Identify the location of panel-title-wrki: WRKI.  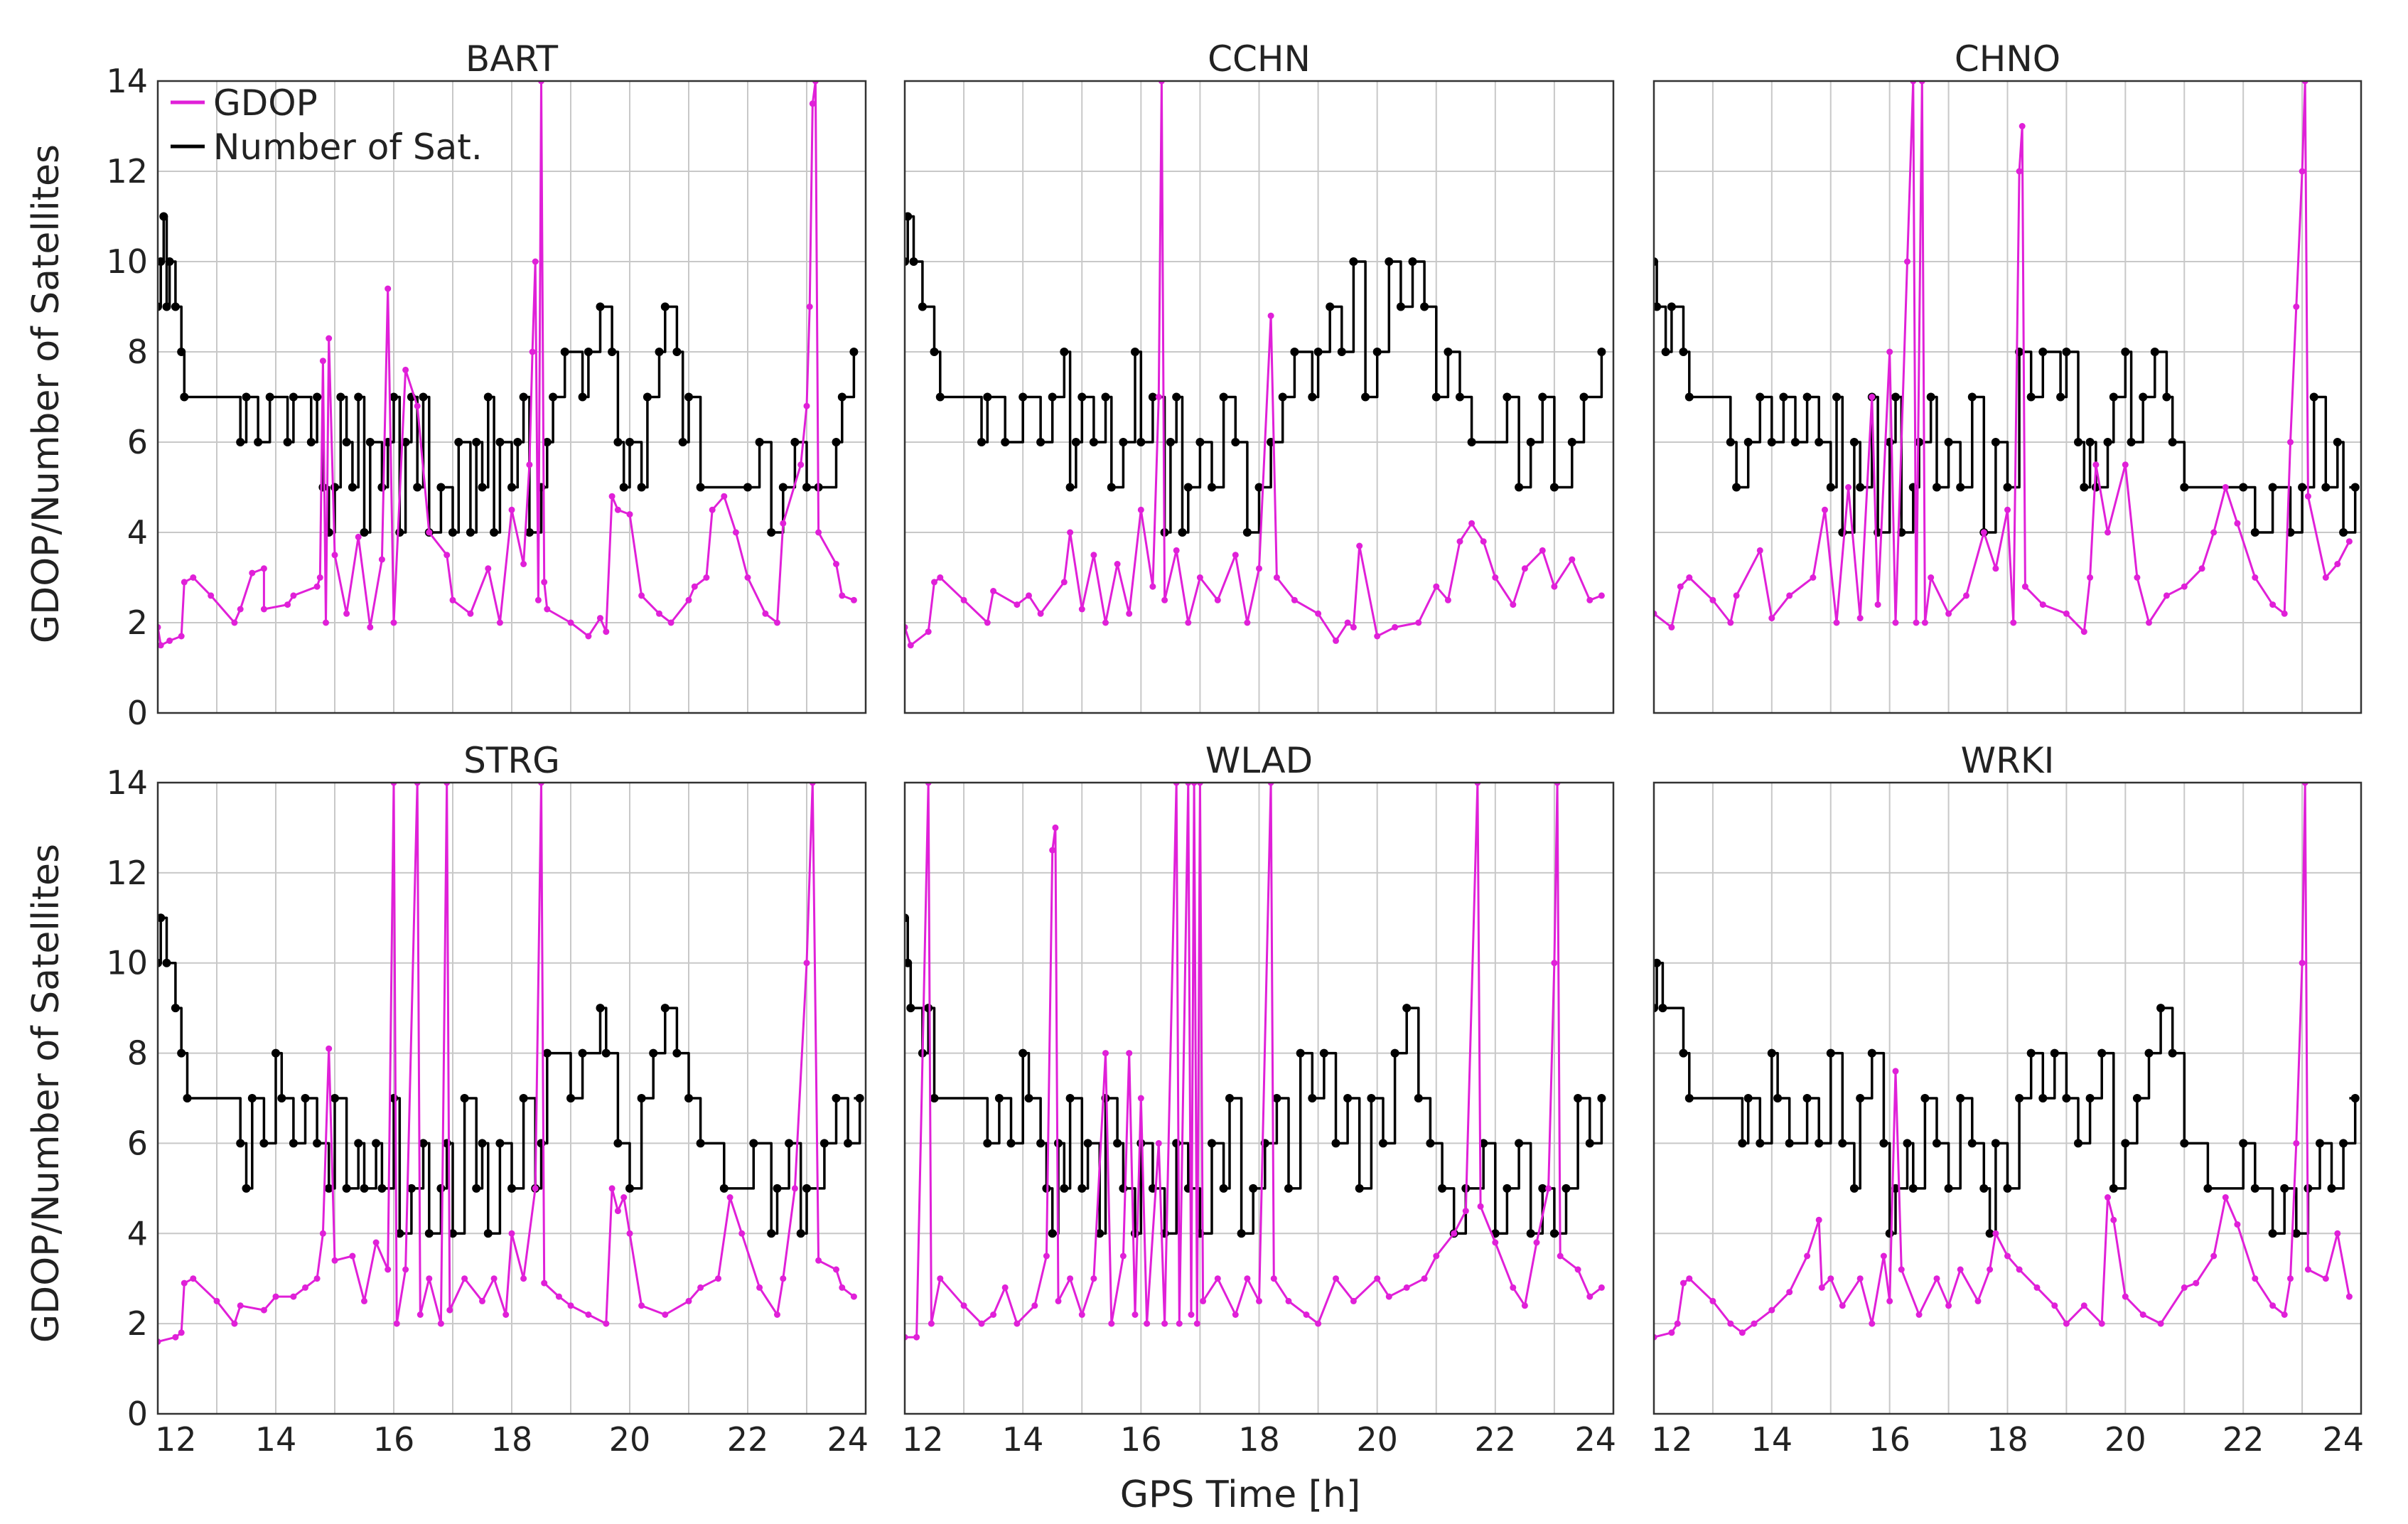
(2008, 760).